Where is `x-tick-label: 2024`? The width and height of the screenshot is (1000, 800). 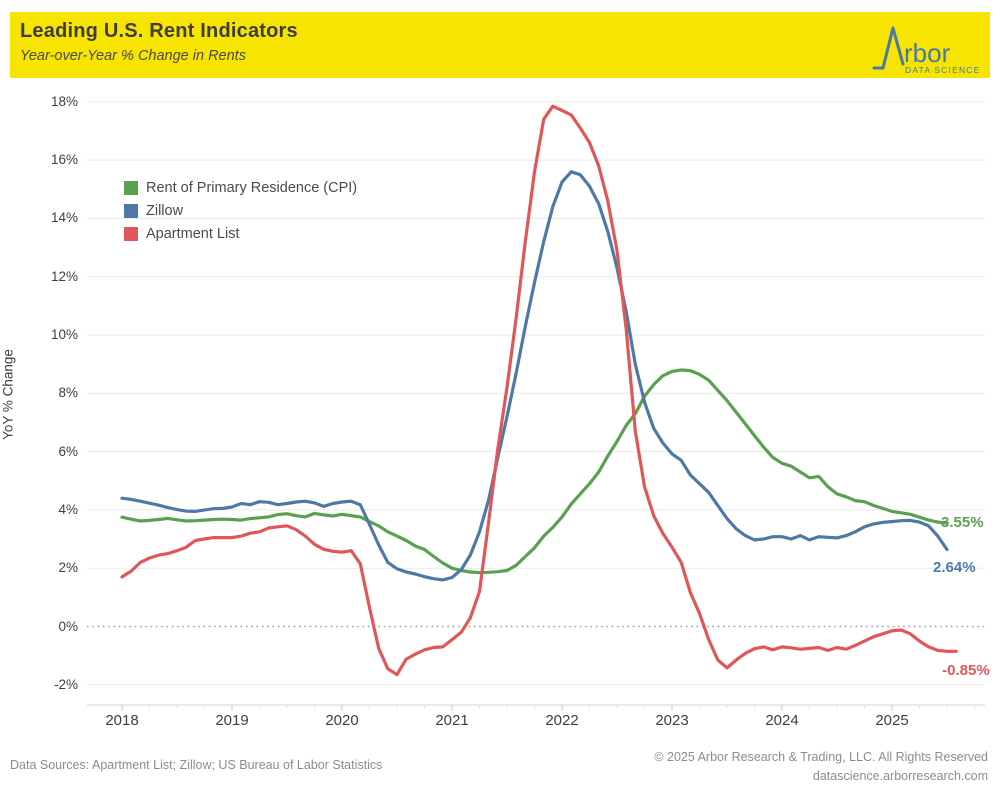
x-tick-label: 2024 is located at coordinates (782, 720).